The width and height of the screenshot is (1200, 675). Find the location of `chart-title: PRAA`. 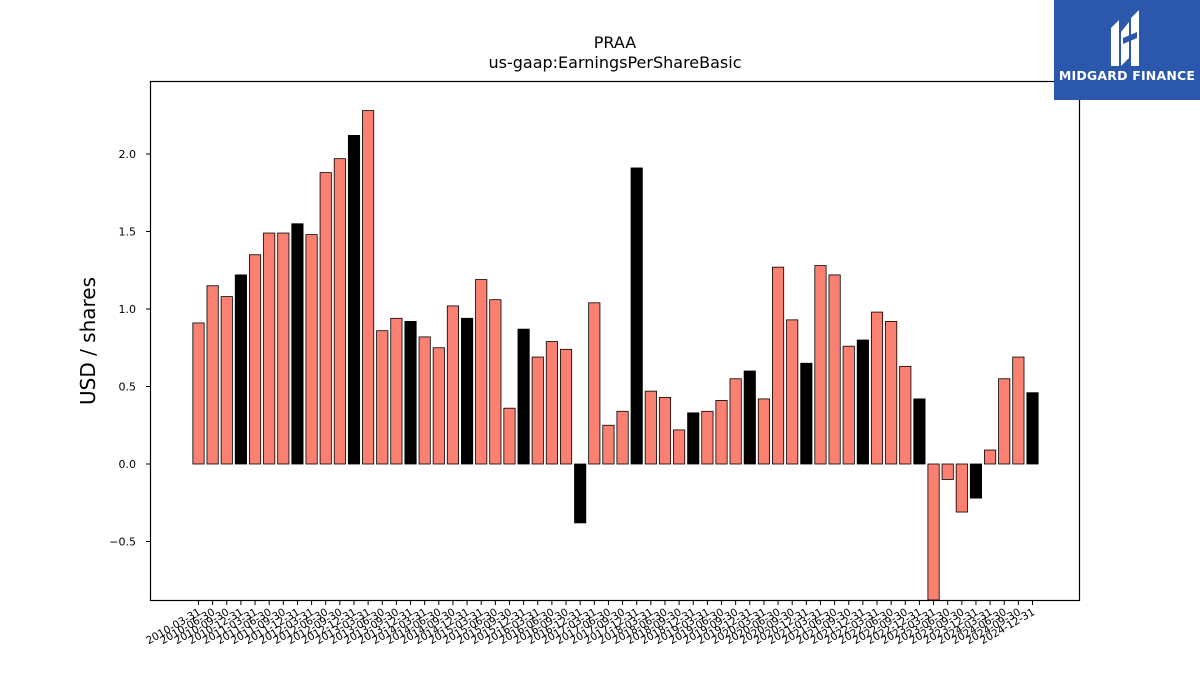

chart-title: PRAA is located at coordinates (615, 42).